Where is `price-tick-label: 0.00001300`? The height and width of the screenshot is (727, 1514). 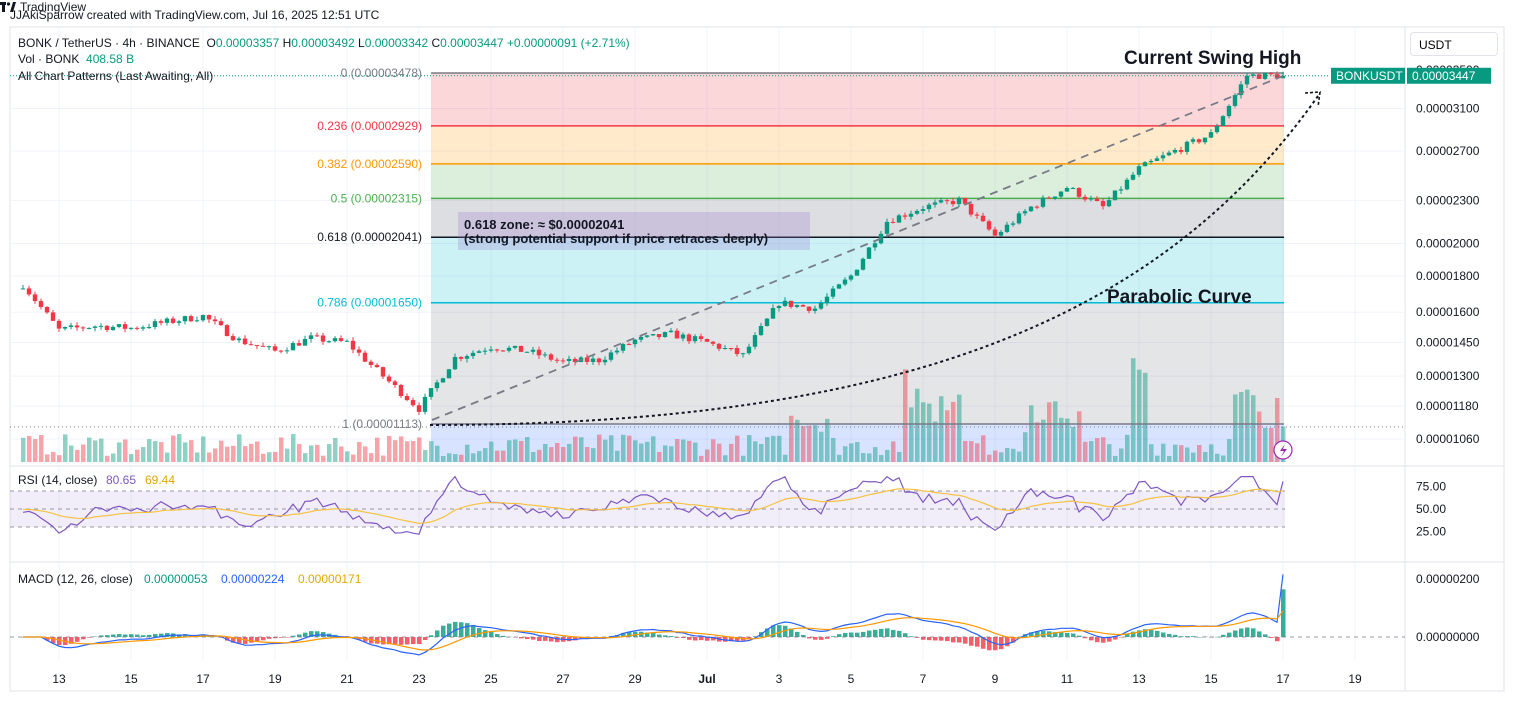 price-tick-label: 0.00001300 is located at coordinates (1448, 376).